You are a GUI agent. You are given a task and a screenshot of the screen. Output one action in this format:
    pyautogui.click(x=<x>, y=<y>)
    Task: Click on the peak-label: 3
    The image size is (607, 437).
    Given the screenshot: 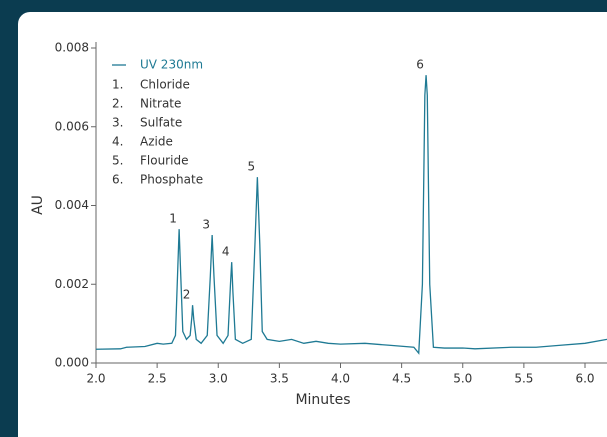 What is the action you would take?
    pyautogui.click(x=206, y=225)
    